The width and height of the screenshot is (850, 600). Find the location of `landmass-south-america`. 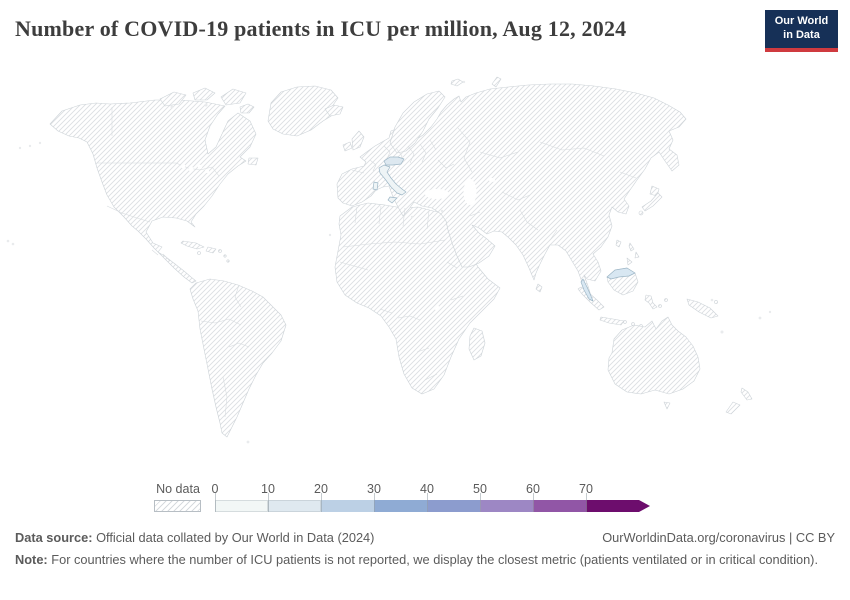

landmass-south-america is located at coordinates (238, 358).